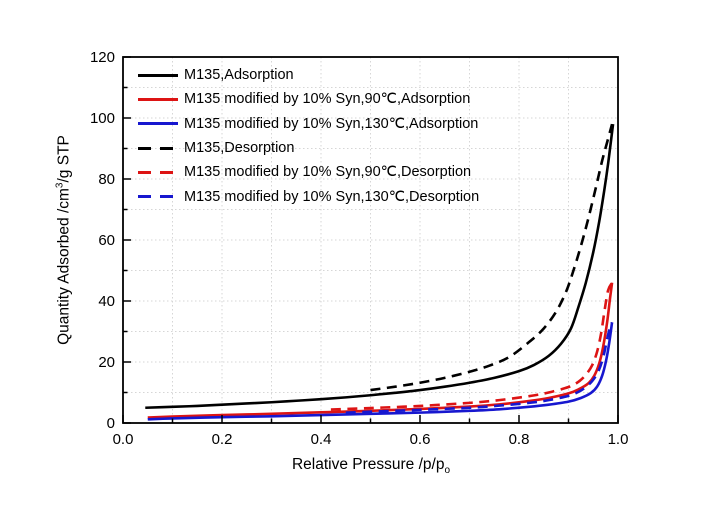 Image resolution: width=718 pixels, height=508 pixels. I want to click on y-tick-label: 0, so click(111, 423).